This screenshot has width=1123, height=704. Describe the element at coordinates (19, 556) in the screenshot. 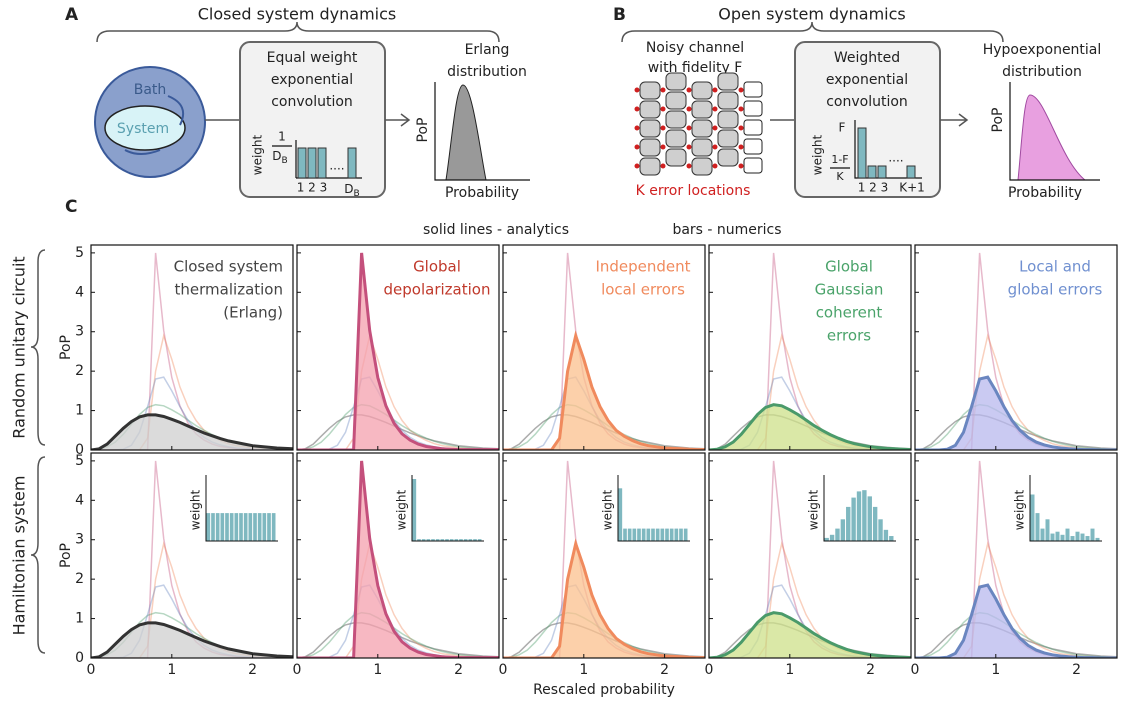

I see `row-label: Hamiltonian system` at that location.